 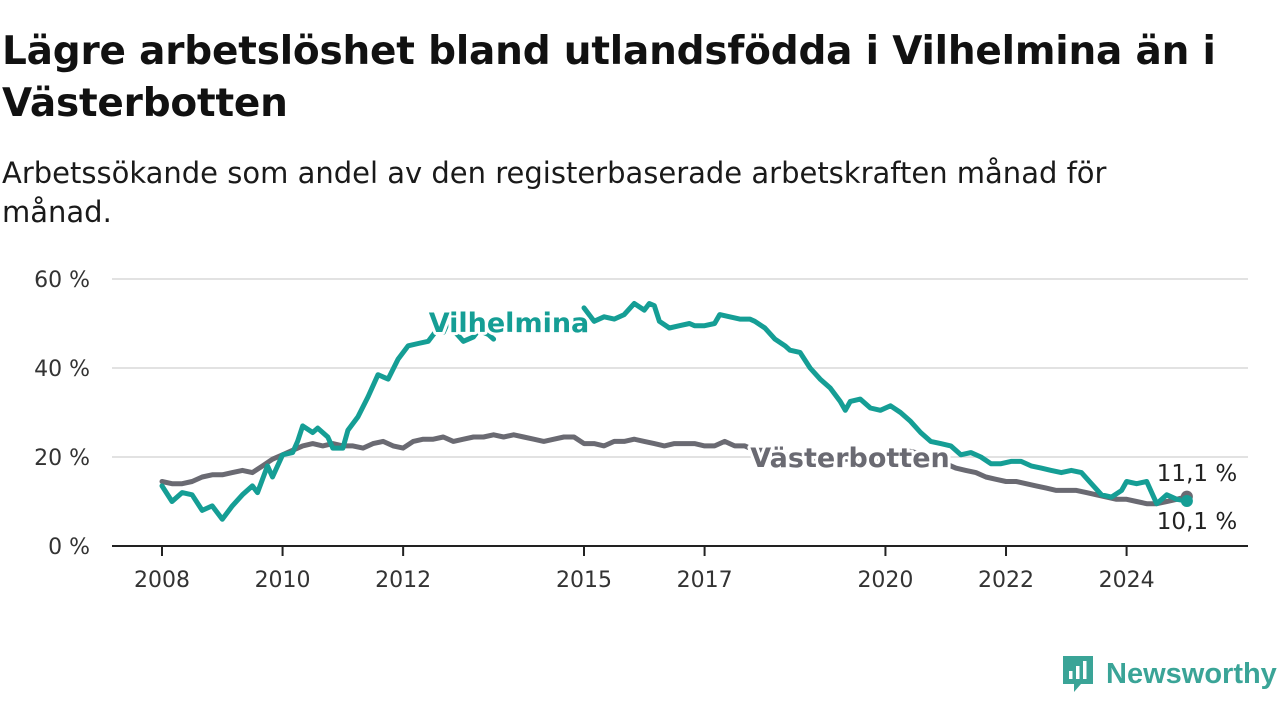 What do you see at coordinates (1186, 501) in the screenshot?
I see `series-endpoint-vilhelmina` at bounding box center [1186, 501].